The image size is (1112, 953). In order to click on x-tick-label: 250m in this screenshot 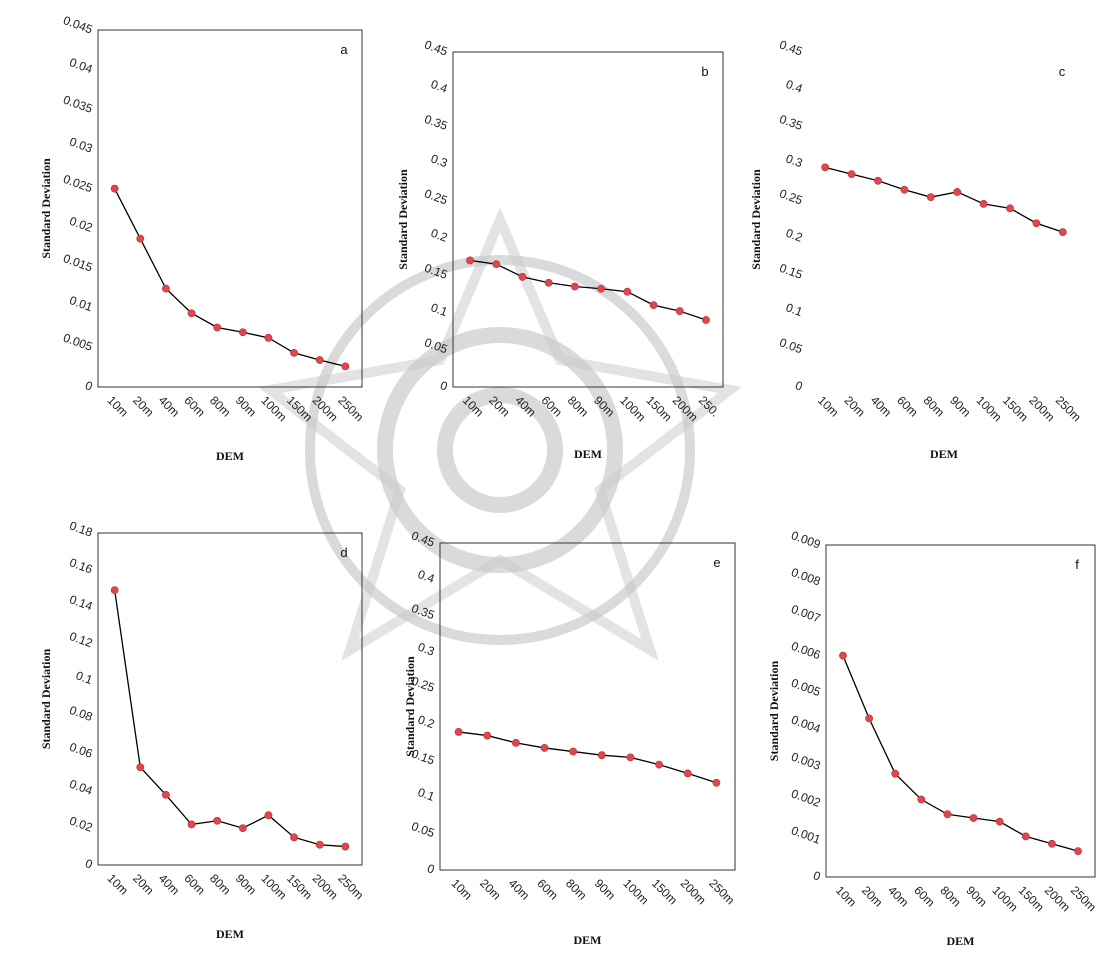, I will do `click(1083, 898)`.